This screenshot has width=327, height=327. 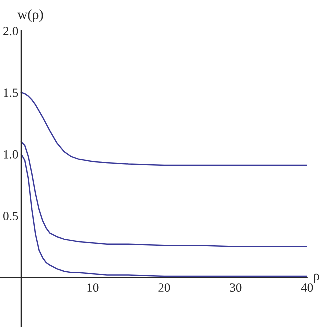 What do you see at coordinates (93, 288) in the screenshot?
I see `x-tick-label: 10` at bounding box center [93, 288].